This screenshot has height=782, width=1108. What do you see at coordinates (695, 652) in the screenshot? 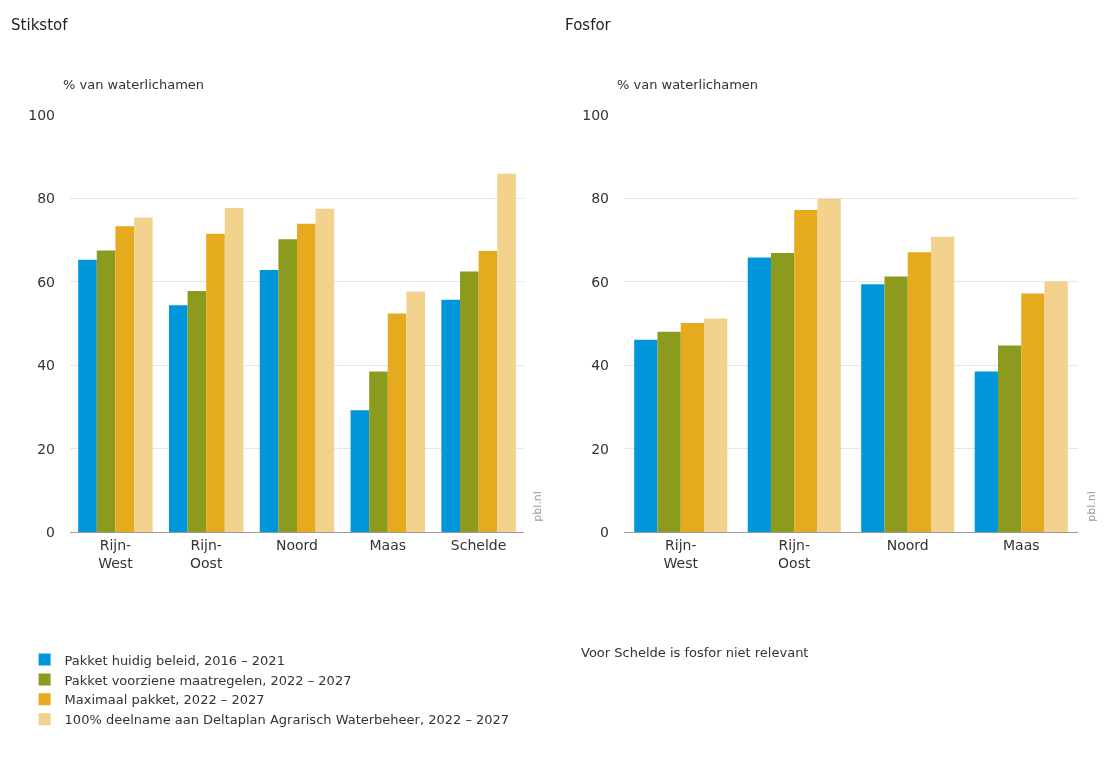
I see `text: Voor Schelde is fosfor niet relevant` at bounding box center [695, 652].